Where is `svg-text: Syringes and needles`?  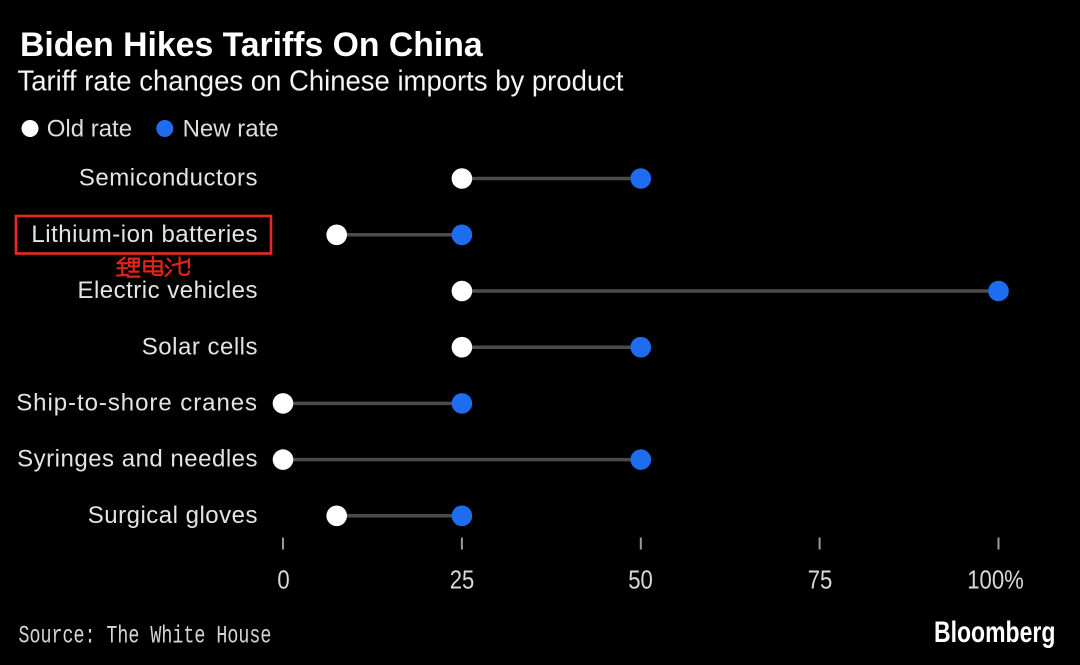 svg-text: Syringes and needles is located at coordinates (137, 459).